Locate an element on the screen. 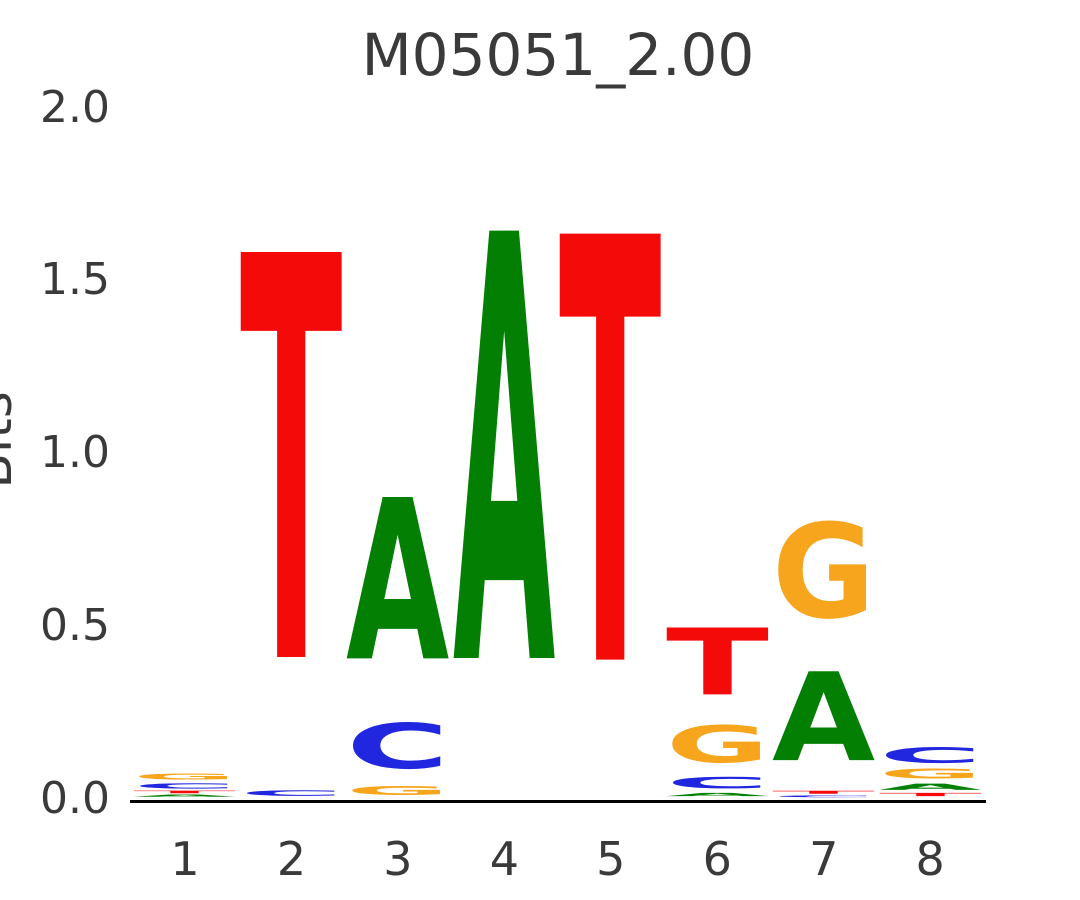 The height and width of the screenshot is (900, 1080). logo-letter-C-pos1: C is located at coordinates (184, 786).